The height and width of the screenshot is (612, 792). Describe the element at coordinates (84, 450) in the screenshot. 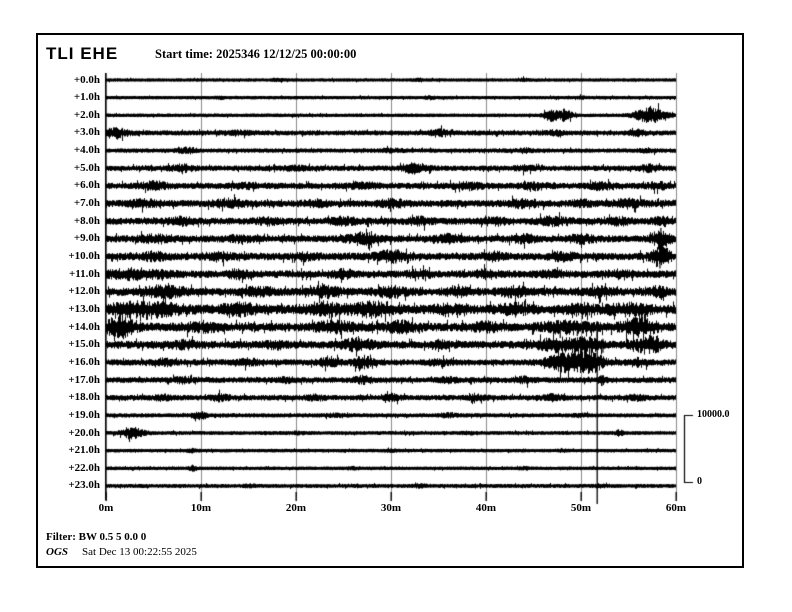

I see `hour-label: +21.0h` at that location.